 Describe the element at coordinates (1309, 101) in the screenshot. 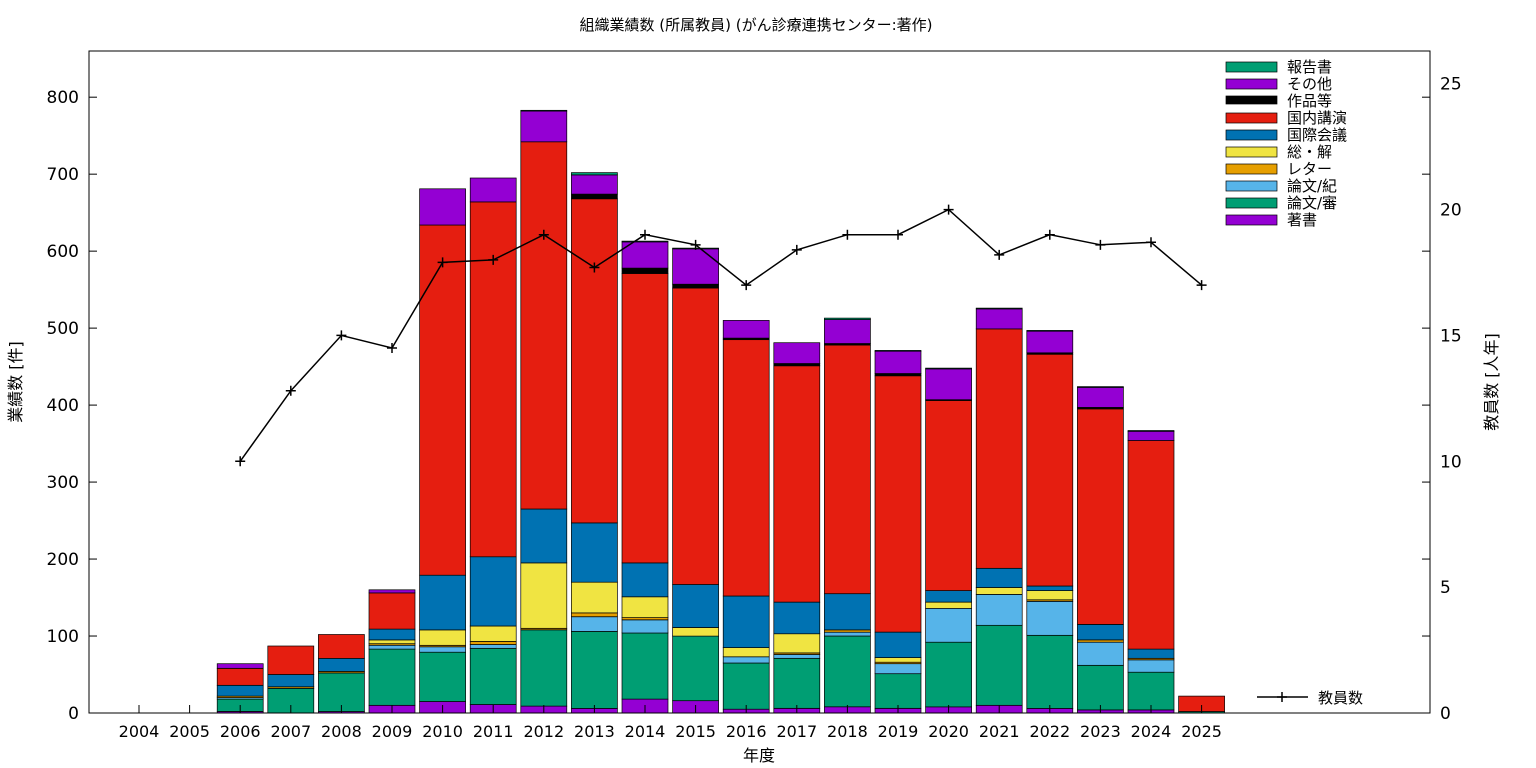

I see `legend-label: 作品等` at that location.